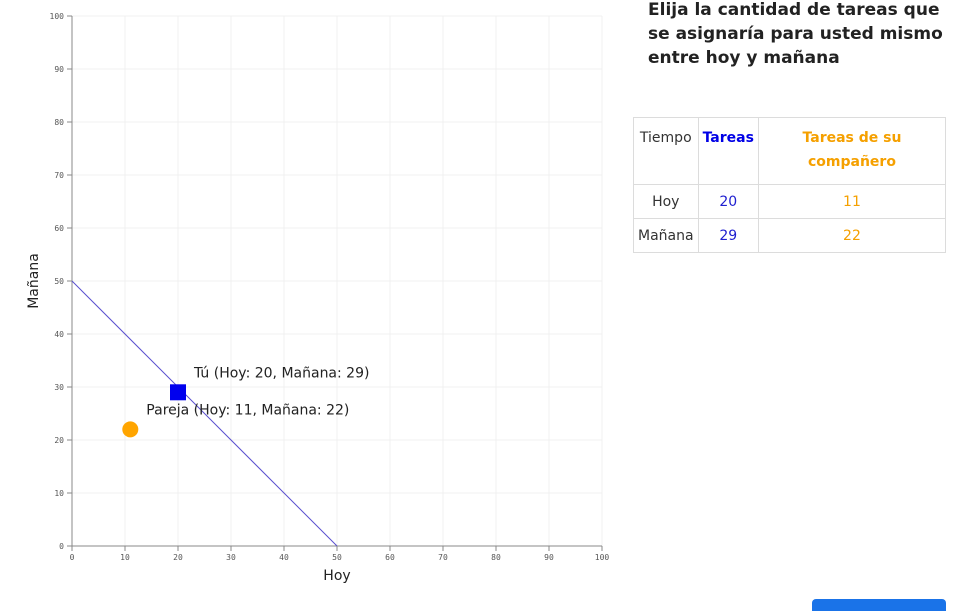 The image size is (953, 611). Describe the element at coordinates (728, 235) in the screenshot. I see `row-manana-tareas: 29` at that location.